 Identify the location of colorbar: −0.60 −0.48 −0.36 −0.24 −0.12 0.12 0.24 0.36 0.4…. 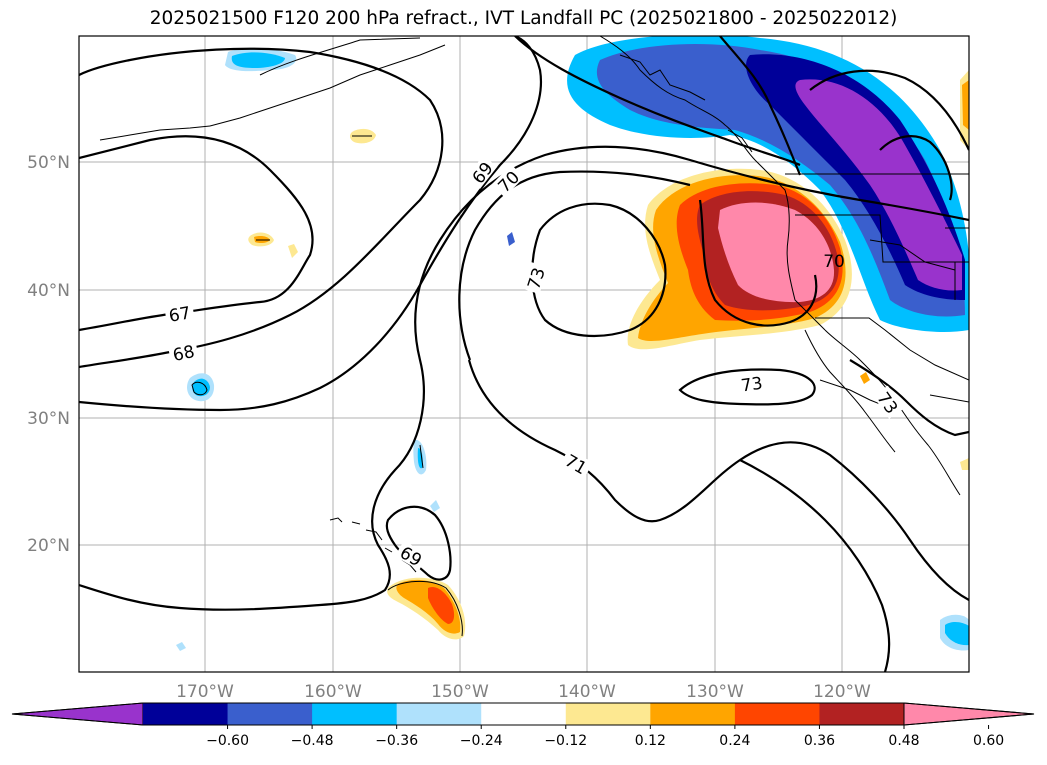
(523, 725).